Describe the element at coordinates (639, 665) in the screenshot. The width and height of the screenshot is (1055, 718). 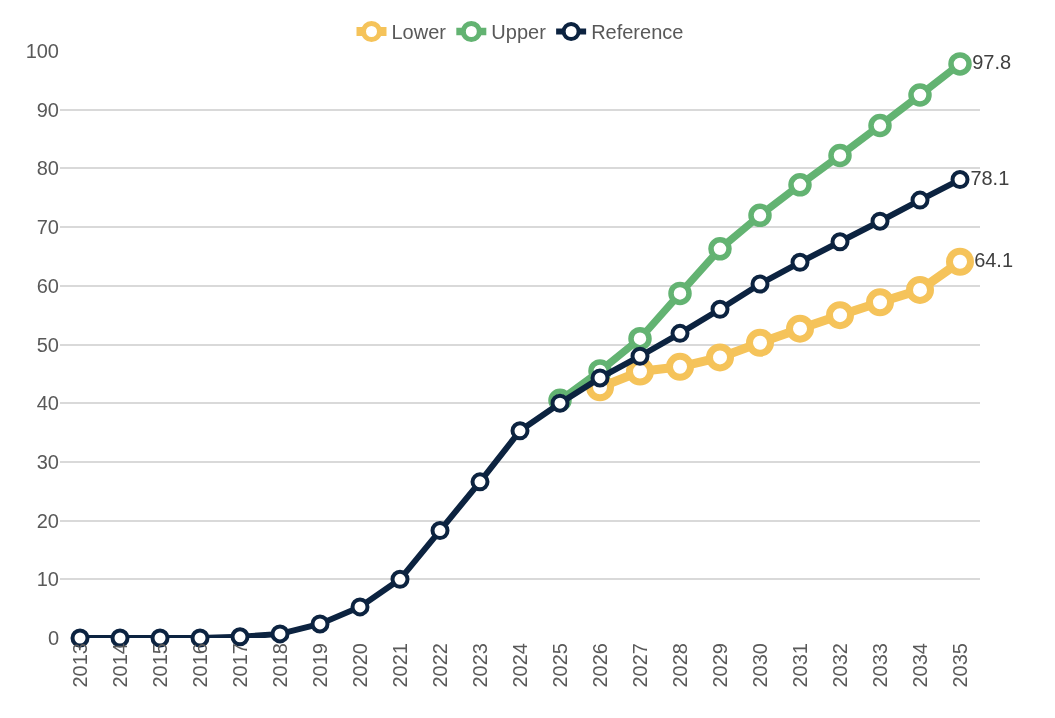
I see `x-tick-label: 2027` at that location.